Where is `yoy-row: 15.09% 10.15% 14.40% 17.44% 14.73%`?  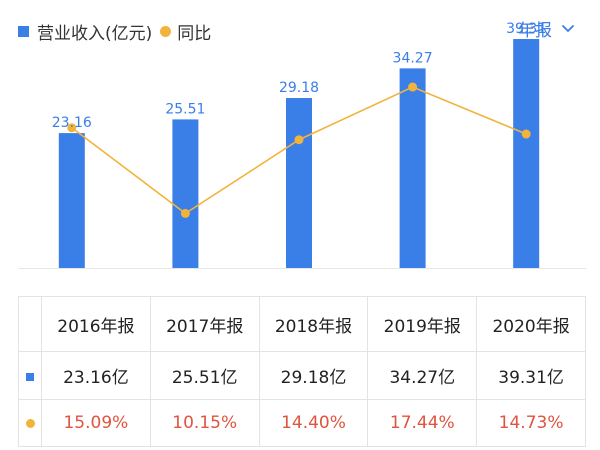 yoy-row: 15.09% 10.15% 14.40% 17.44% 14.73% is located at coordinates (302, 423).